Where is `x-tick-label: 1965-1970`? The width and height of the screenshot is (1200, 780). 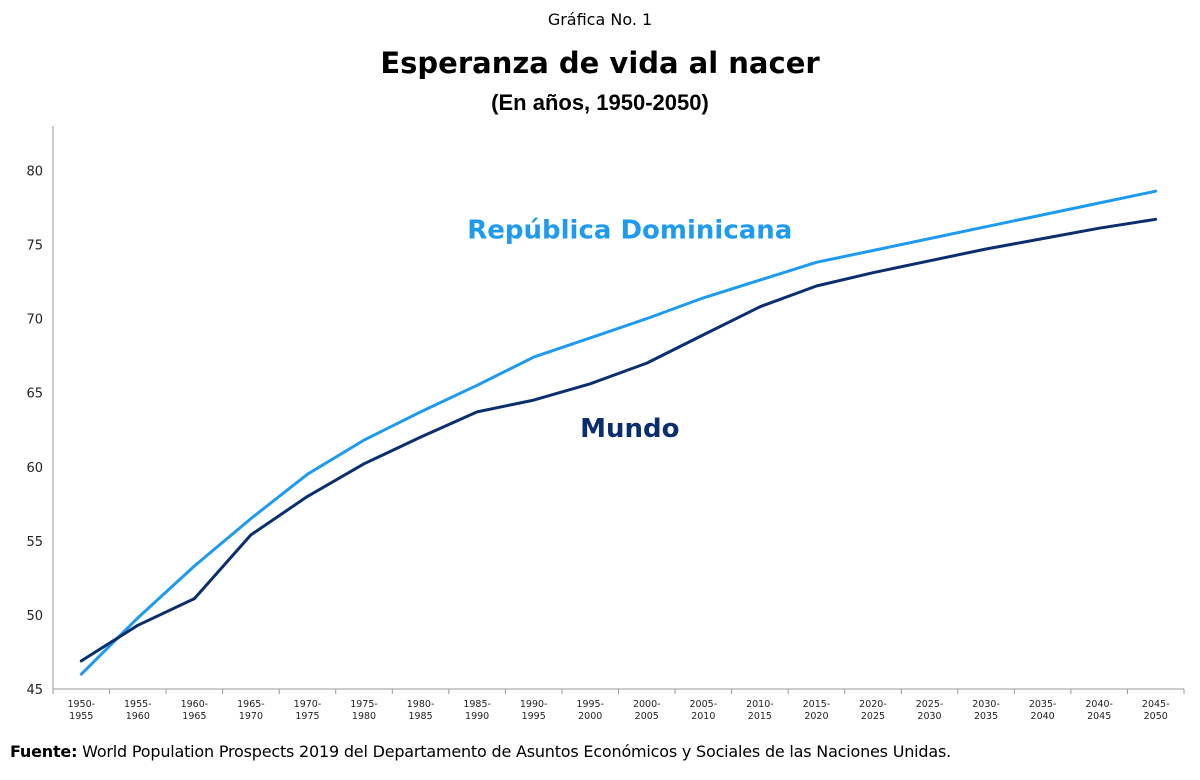 x-tick-label: 1965-1970 is located at coordinates (251, 710).